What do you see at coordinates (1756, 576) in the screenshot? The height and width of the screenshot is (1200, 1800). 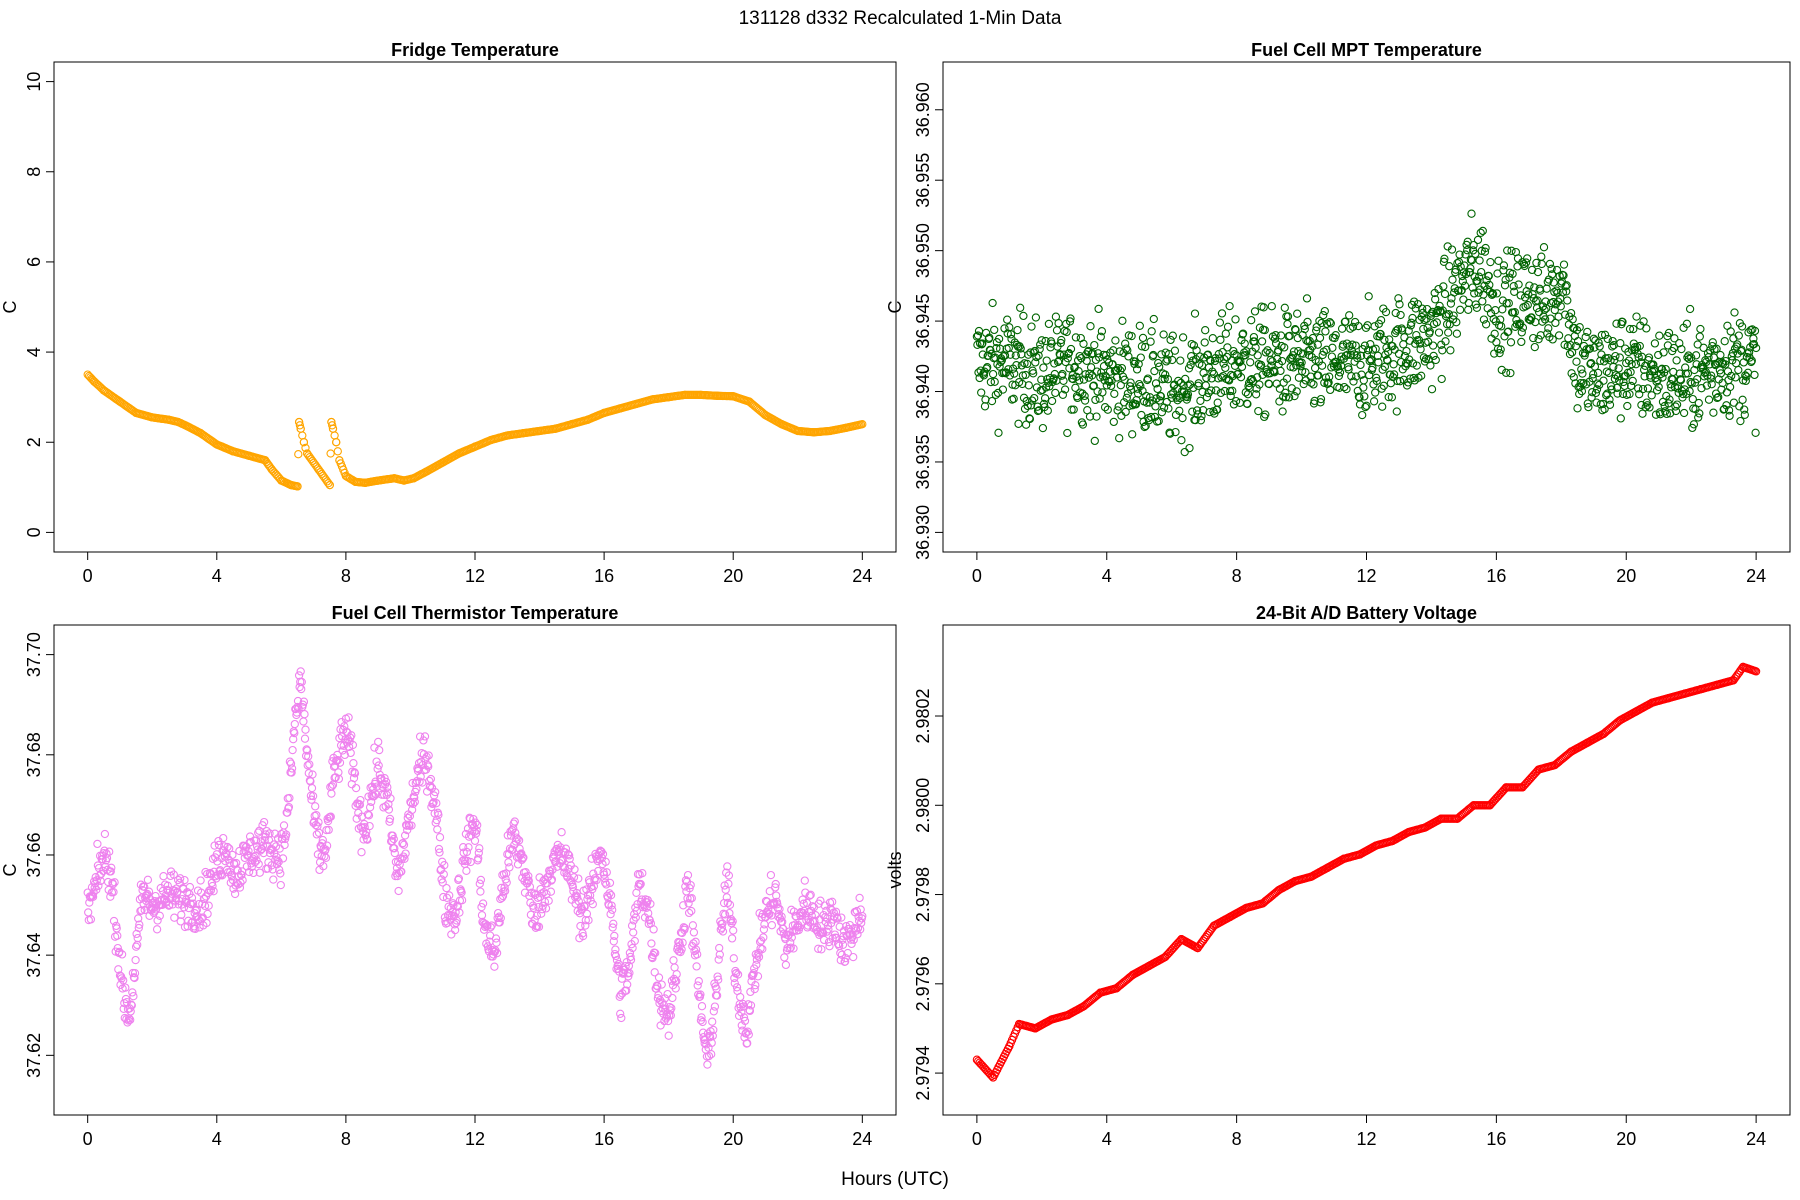 I see `x-tick-label: 24` at bounding box center [1756, 576].